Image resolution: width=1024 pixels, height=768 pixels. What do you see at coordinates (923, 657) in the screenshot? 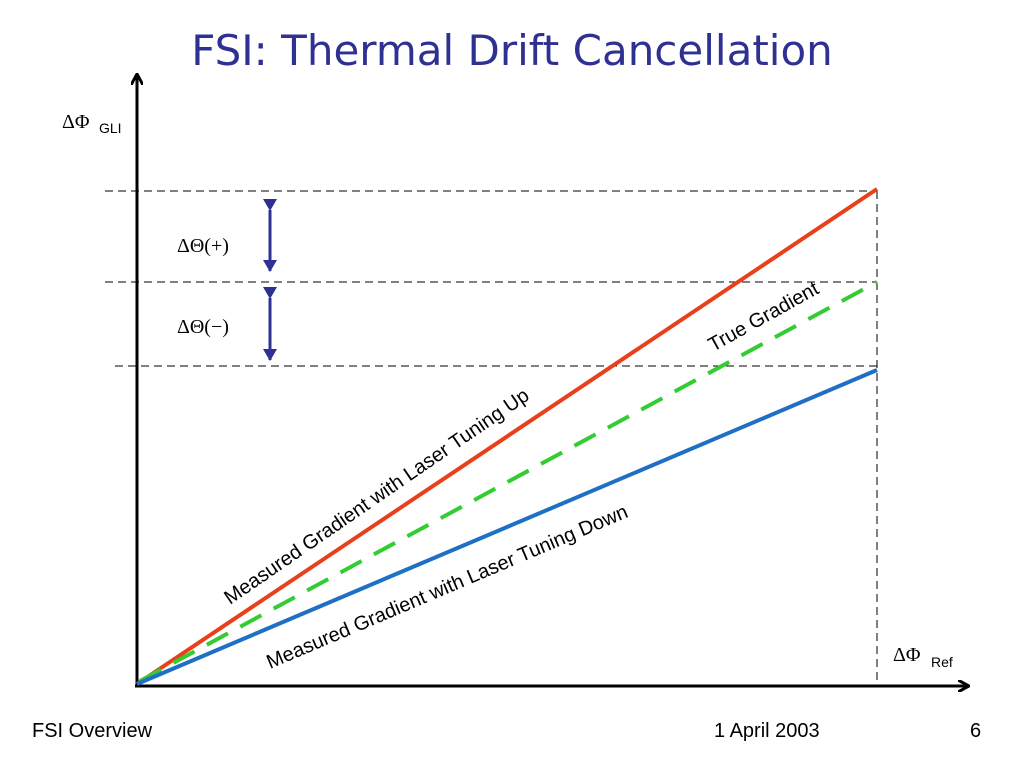
I see `x-axis-label: ΔΦ Ref` at bounding box center [923, 657].